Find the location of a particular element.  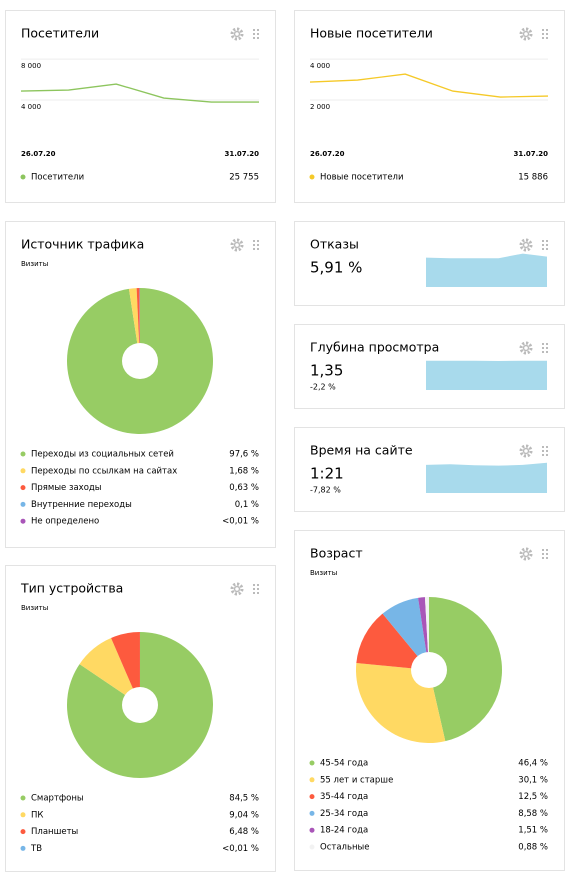

widget-card is located at coordinates (140, 106).